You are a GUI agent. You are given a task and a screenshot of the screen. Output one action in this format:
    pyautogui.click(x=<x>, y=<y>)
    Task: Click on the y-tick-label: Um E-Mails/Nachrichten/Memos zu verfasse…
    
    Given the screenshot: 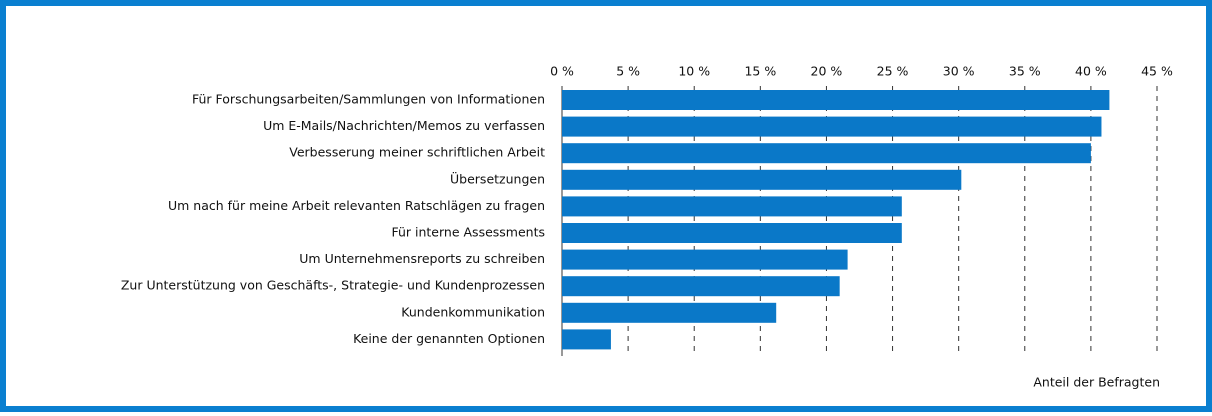 What is the action you would take?
    pyautogui.click(x=404, y=125)
    